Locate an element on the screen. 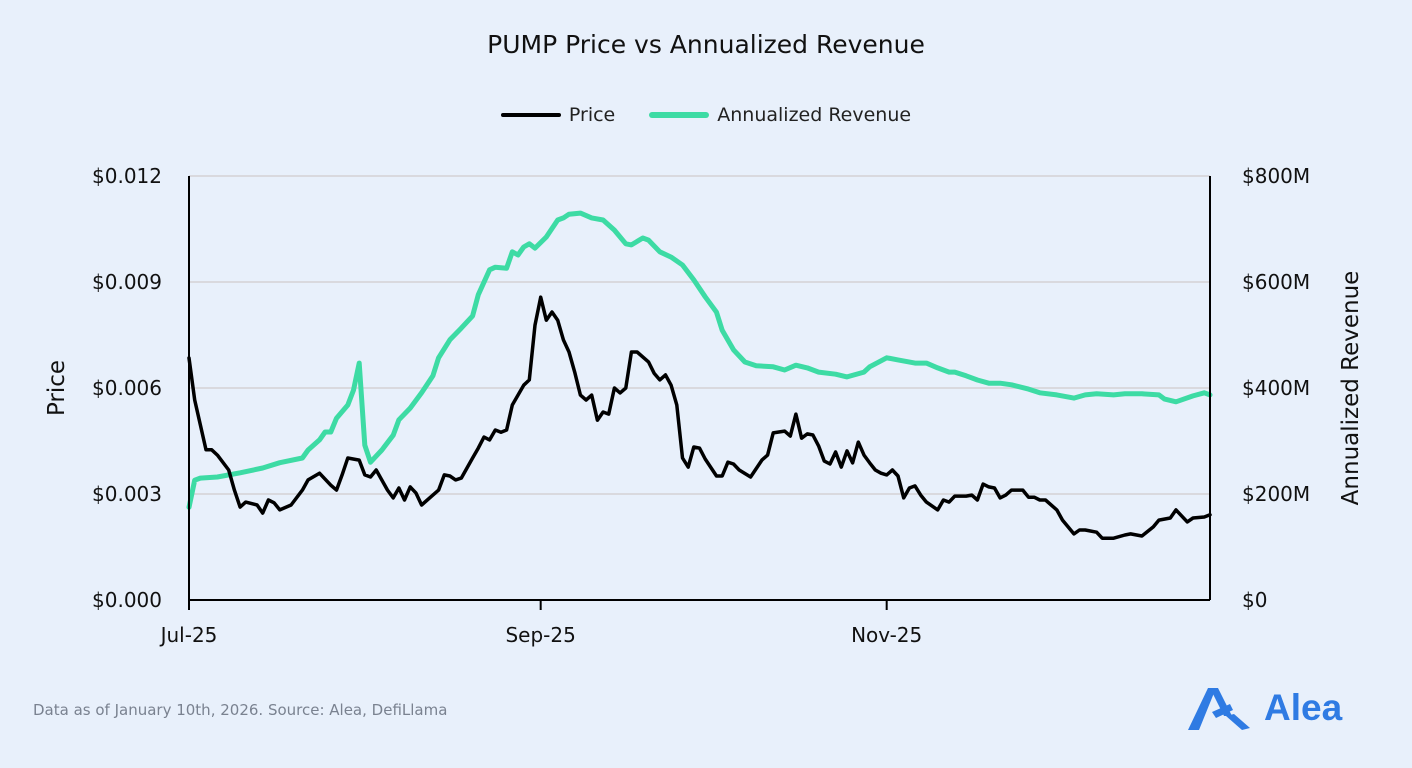  legend-label-price: Price is located at coordinates (592, 115).